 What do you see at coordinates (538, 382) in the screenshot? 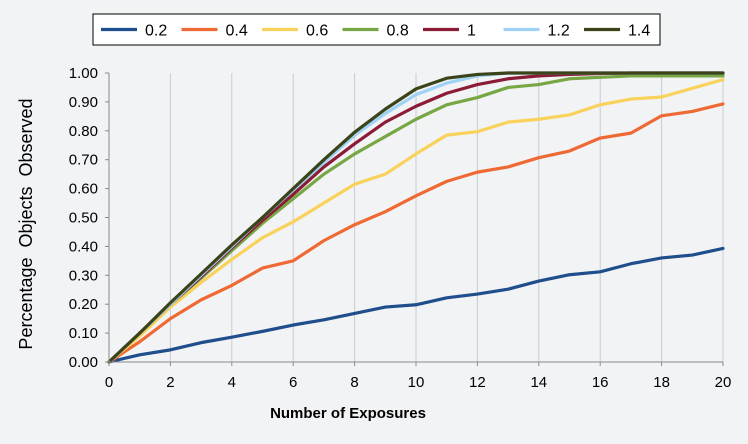
I see `x-tick-label: 14` at bounding box center [538, 382].